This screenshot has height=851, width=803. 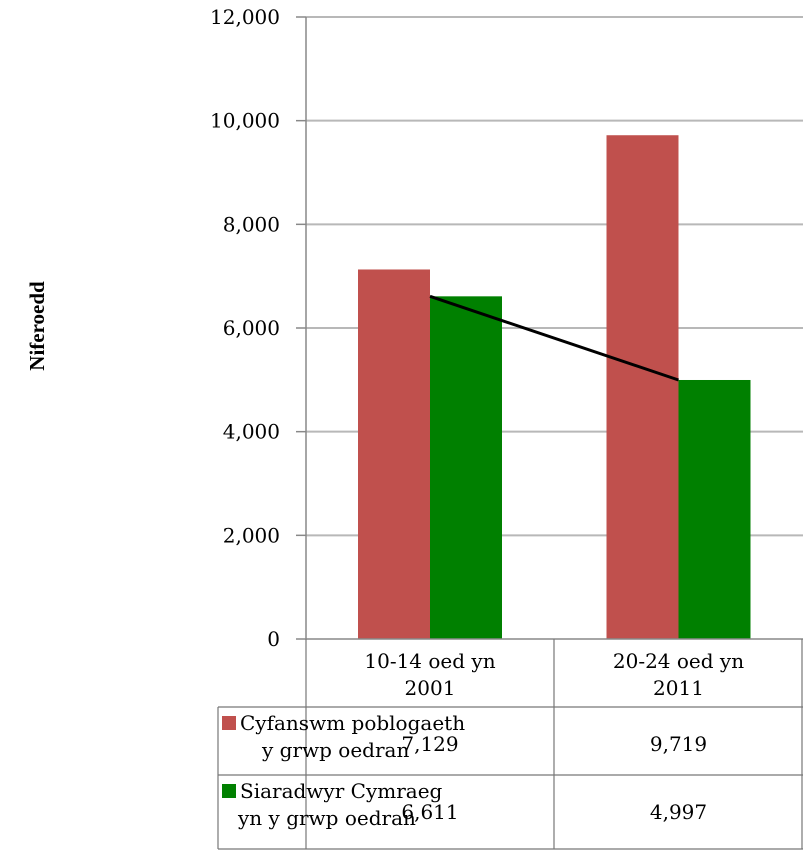 What do you see at coordinates (251, 432) in the screenshot?
I see `y-tick-label: 4,000` at bounding box center [251, 432].